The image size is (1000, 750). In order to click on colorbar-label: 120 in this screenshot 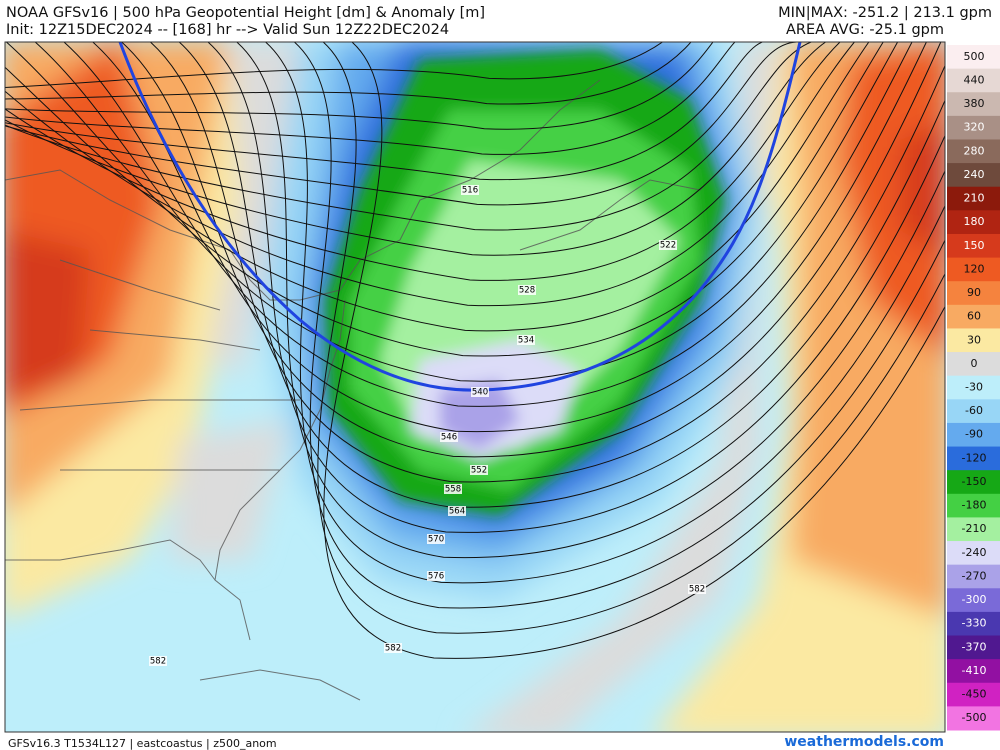, I will do `click(974, 268)`.